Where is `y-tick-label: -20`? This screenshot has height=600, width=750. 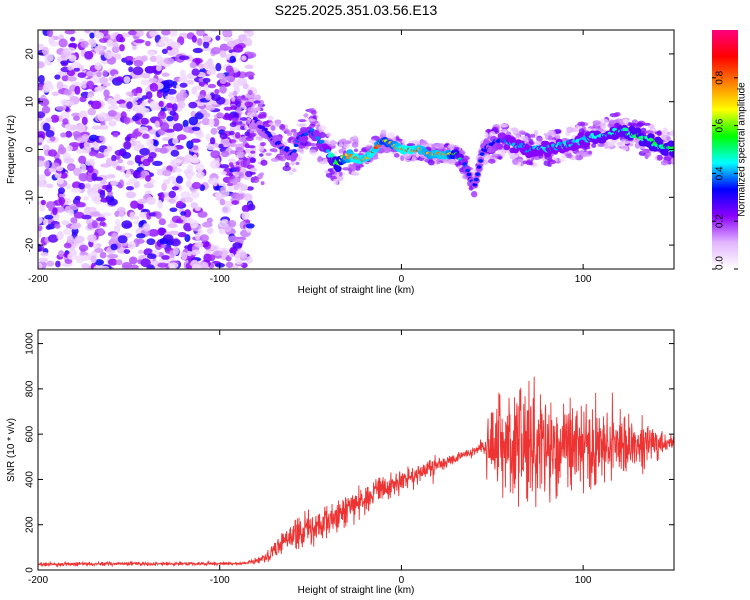 y-tick-label: -20 is located at coordinates (30, 244).